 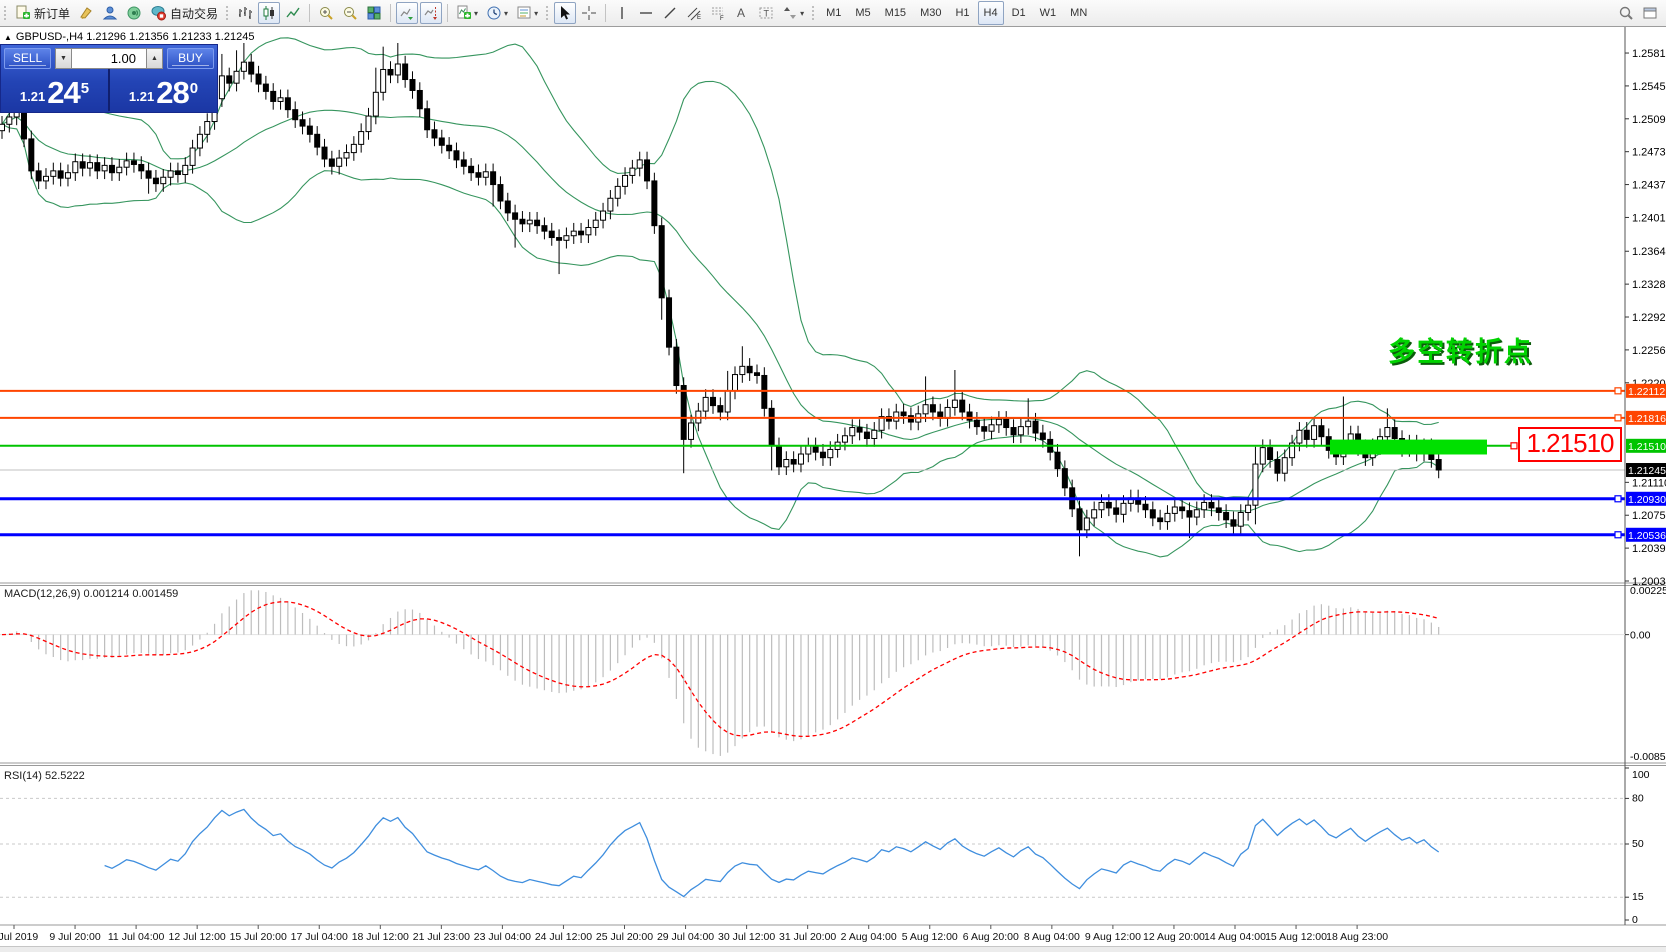 I want to click on crosshair-icon, so click(x=589, y=13).